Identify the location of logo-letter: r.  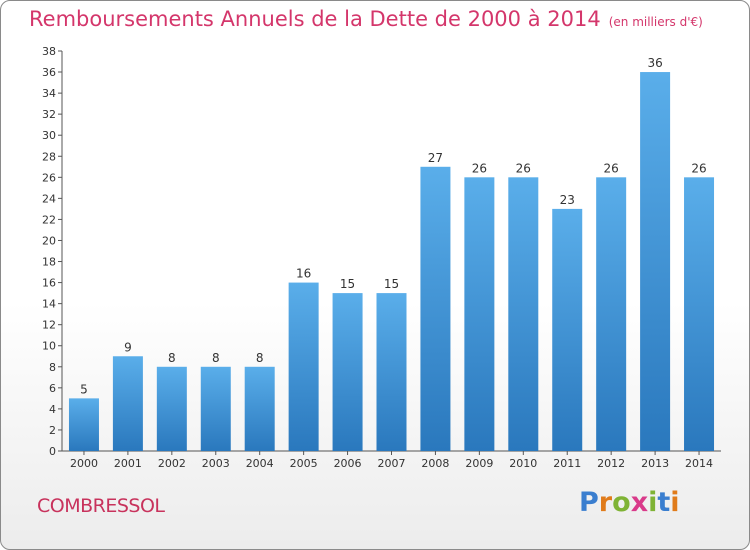
(605, 502).